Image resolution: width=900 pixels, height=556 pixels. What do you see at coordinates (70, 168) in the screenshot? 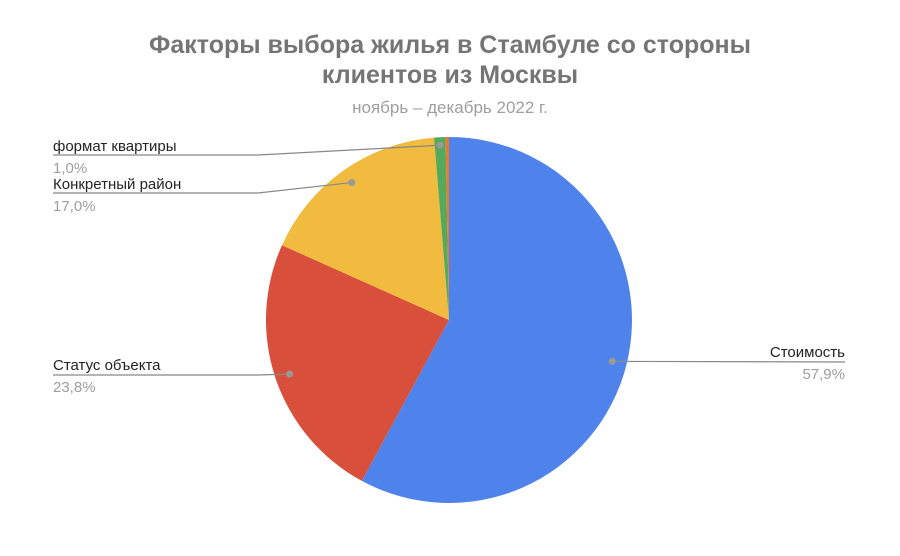
I see `pct-format: 1,0%` at bounding box center [70, 168].